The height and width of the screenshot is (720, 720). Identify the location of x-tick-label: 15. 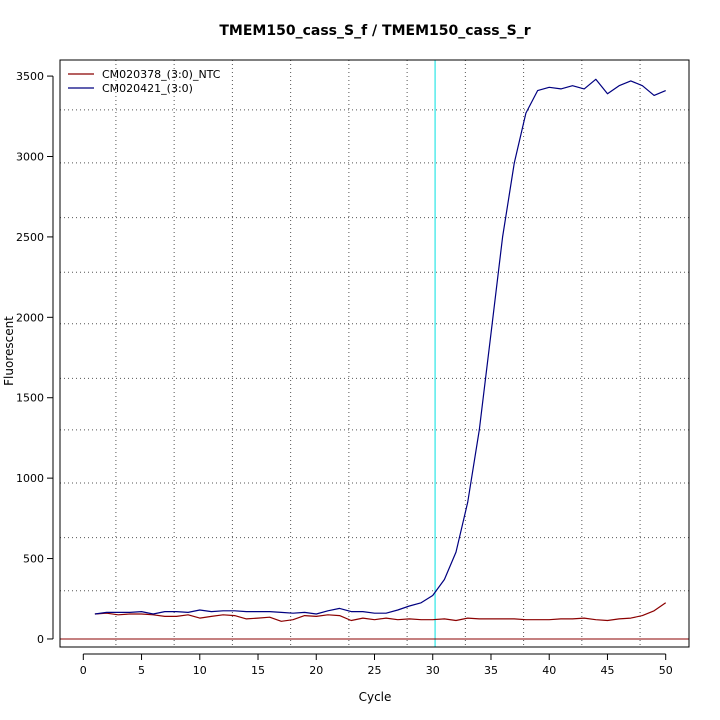
(258, 670).